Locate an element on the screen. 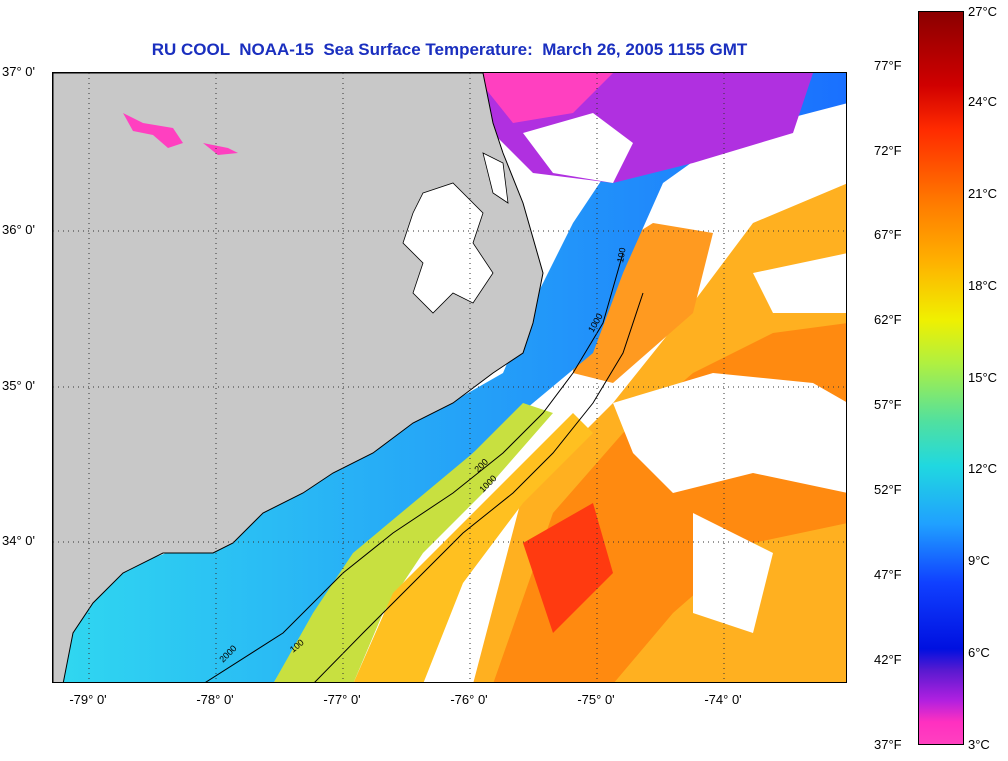  latitude-label: 34° 0' is located at coordinates (18, 540).